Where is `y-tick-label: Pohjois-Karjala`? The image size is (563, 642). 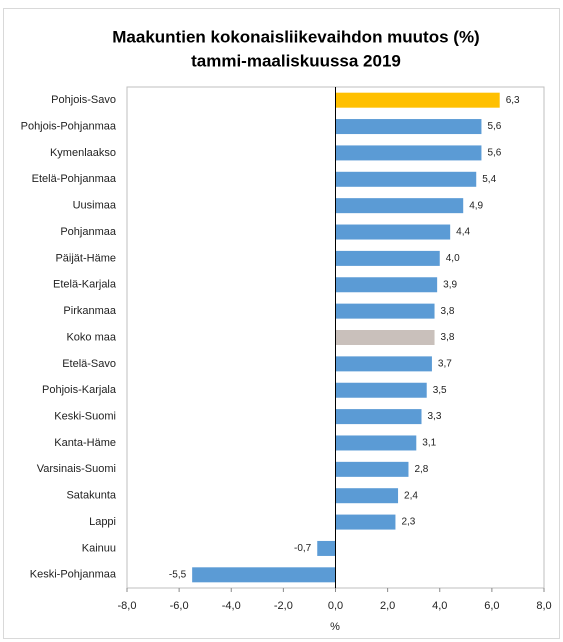 y-tick-label: Pohjois-Karjala is located at coordinates (79, 390).